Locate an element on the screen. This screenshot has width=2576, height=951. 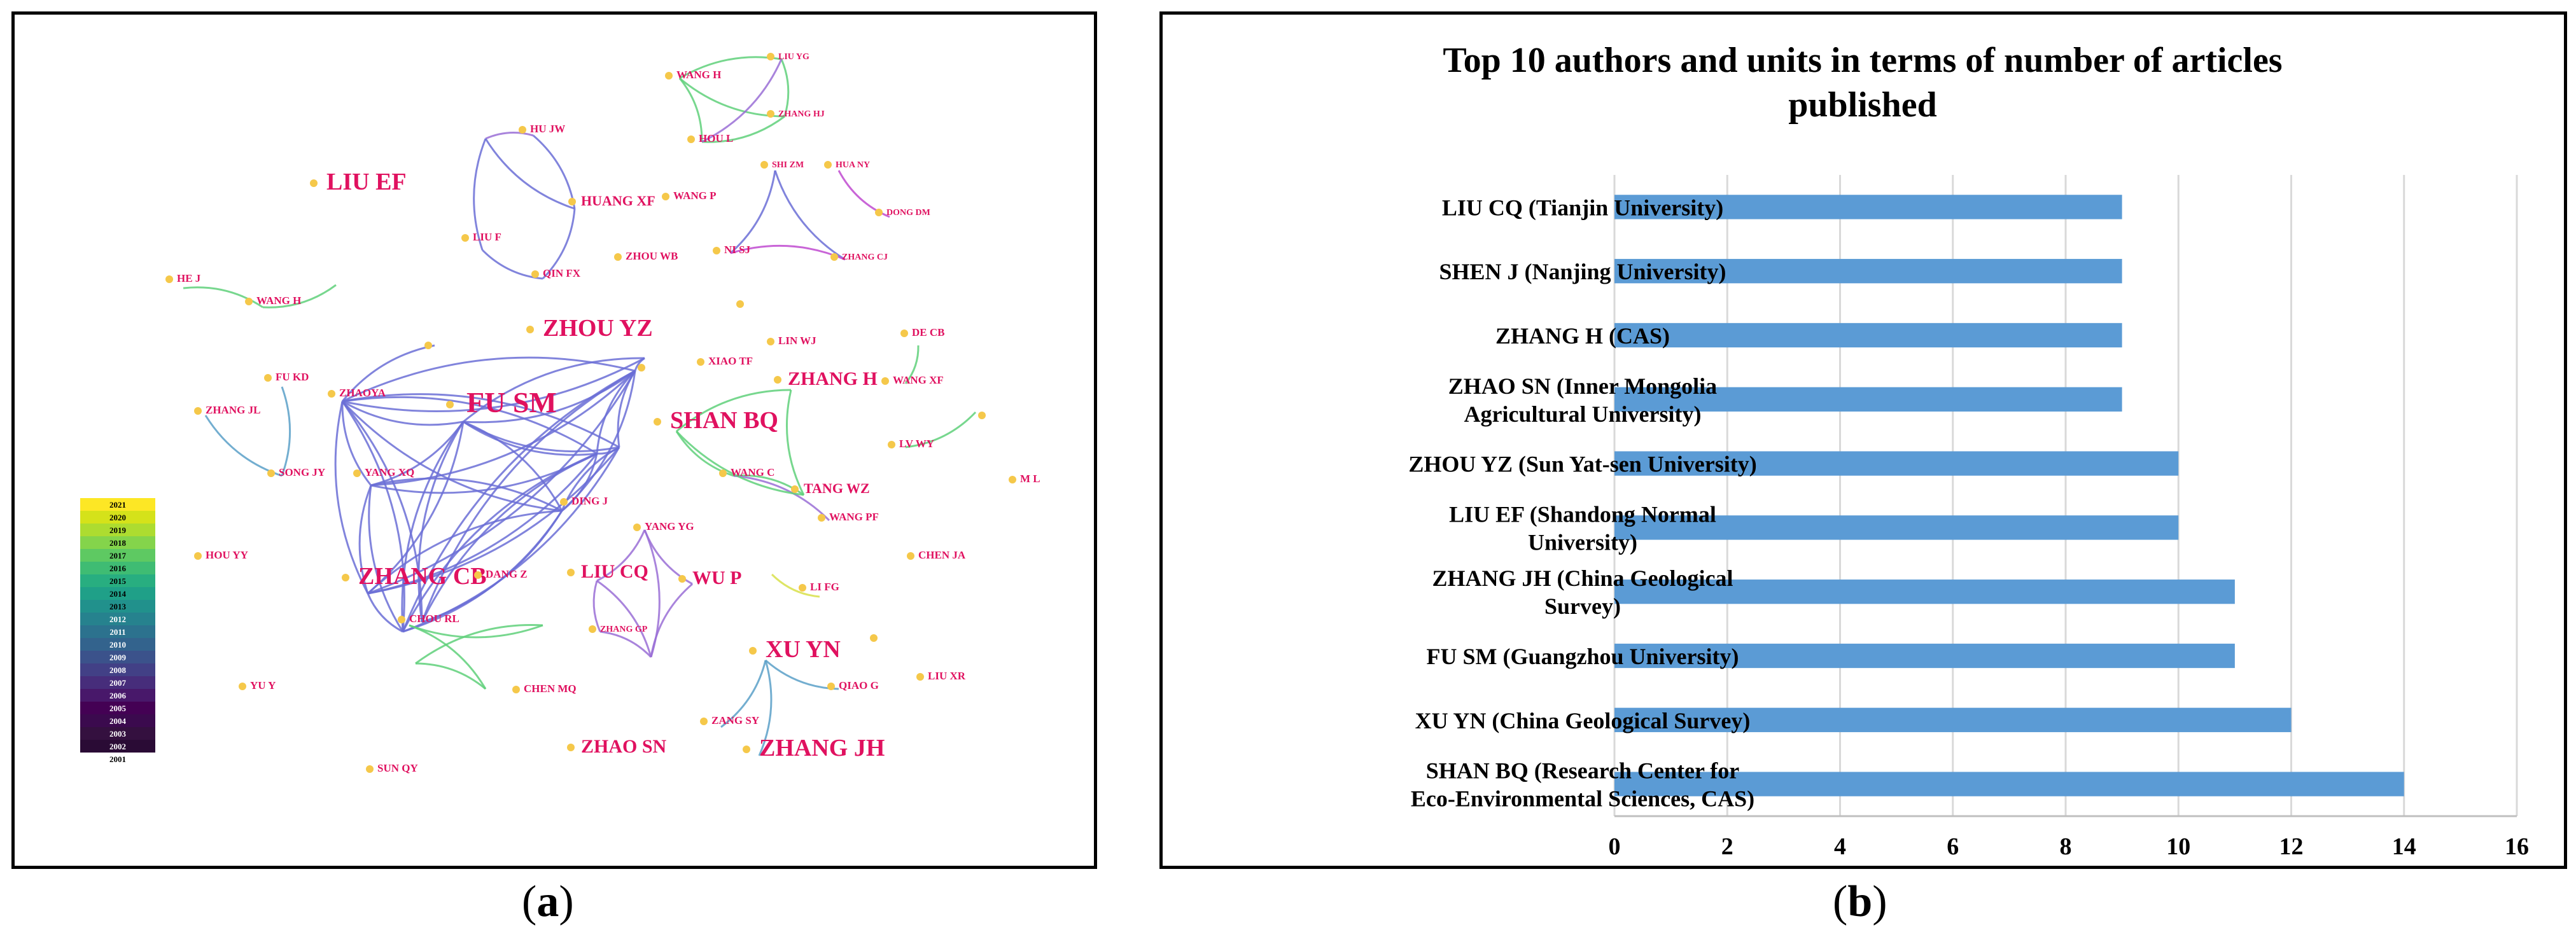
x-tick-label: 10 is located at coordinates (2178, 846).